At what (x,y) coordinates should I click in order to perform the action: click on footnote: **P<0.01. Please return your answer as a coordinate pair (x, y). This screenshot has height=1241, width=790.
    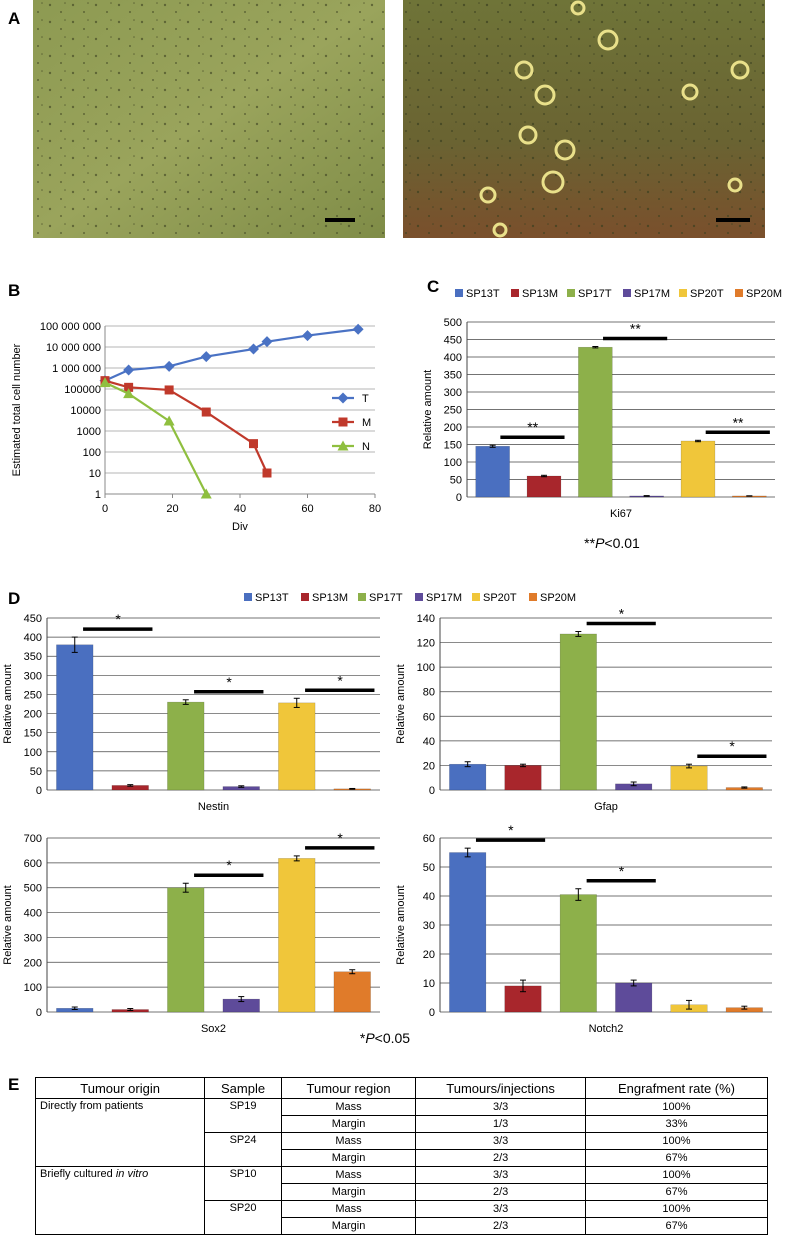
    Looking at the image, I should click on (612, 543).